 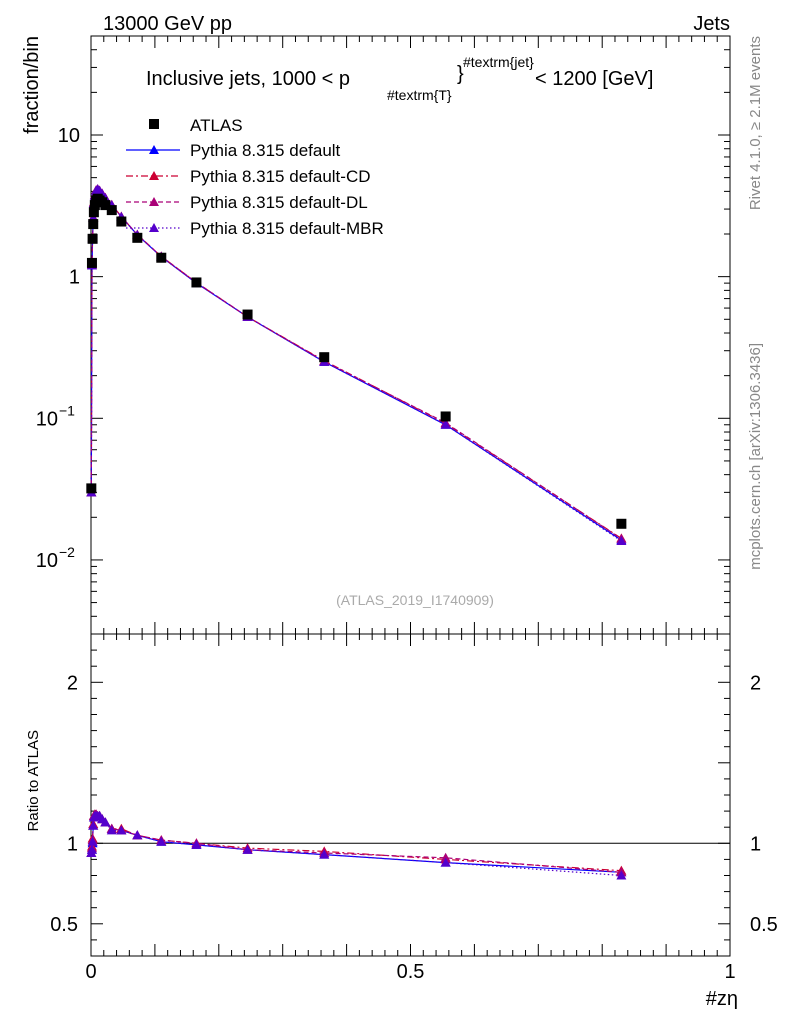 What do you see at coordinates (248, 79) in the screenshot?
I see `title-main: Inclusive jets, 1000 < p` at bounding box center [248, 79].